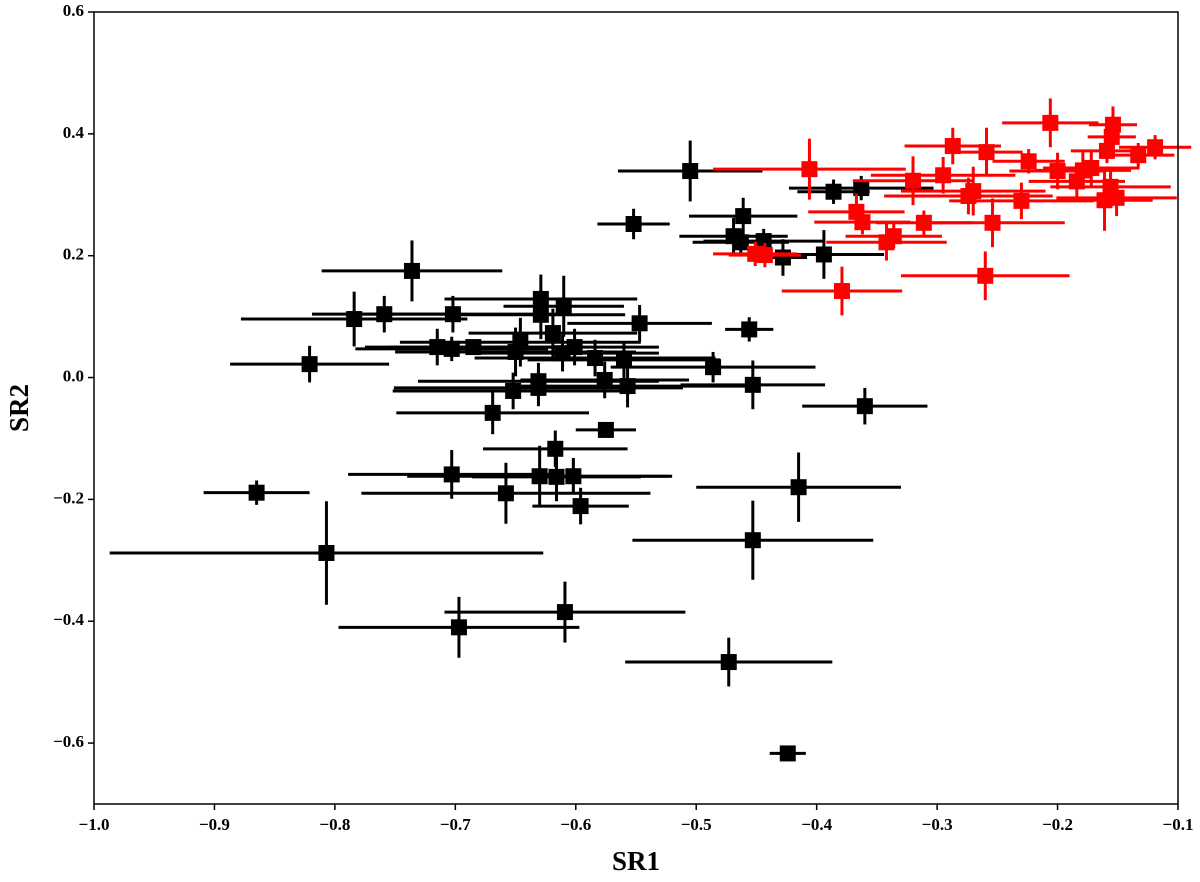 The image size is (1200, 882). I want to click on y-tick-label: −0.2, so click(68, 497).